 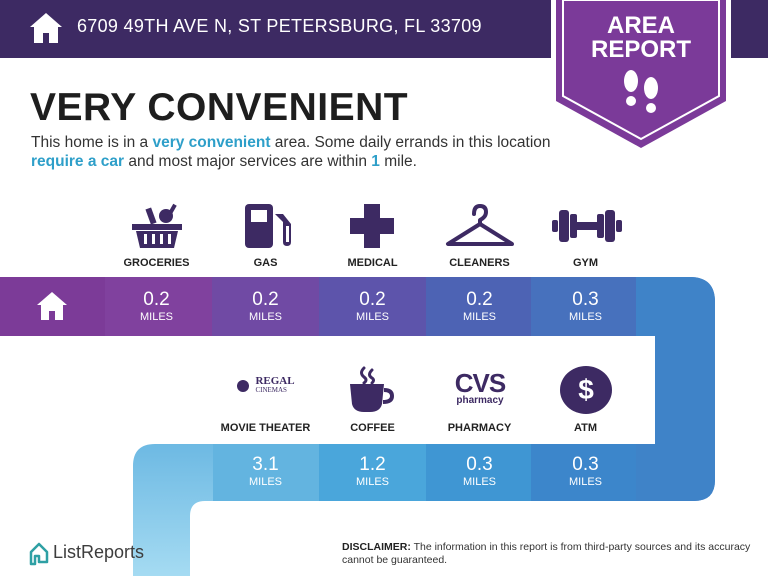 What do you see at coordinates (265, 263) in the screenshot?
I see `category-gas-label: GAS` at bounding box center [265, 263].